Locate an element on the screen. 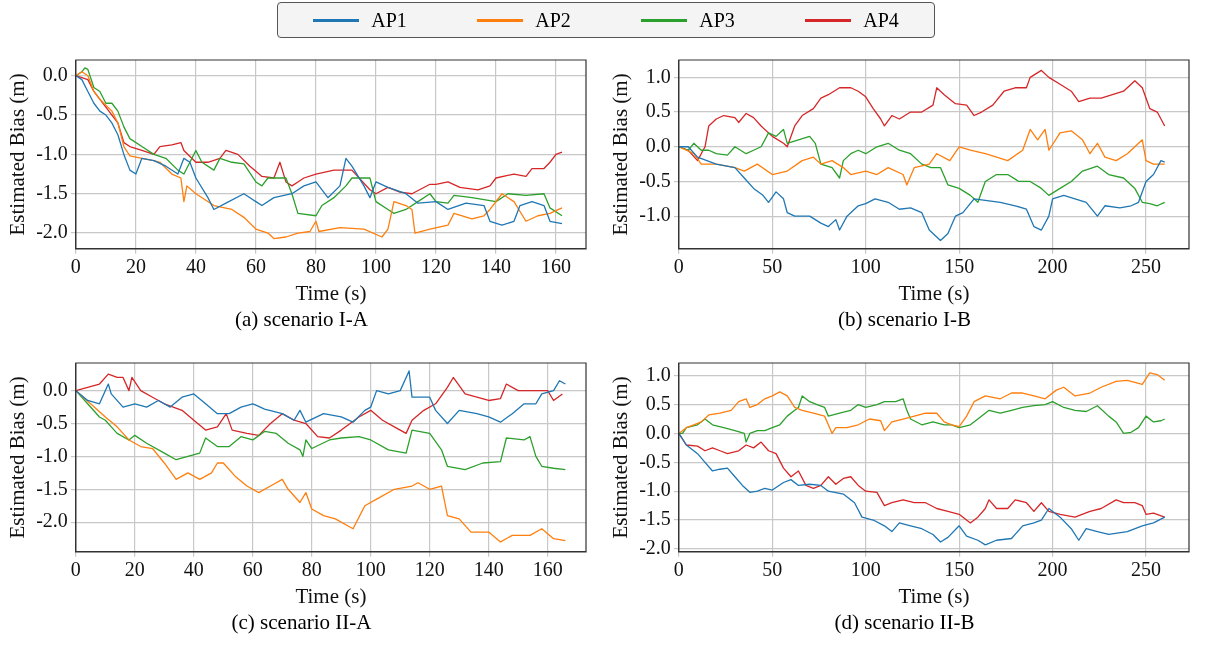 The width and height of the screenshot is (1206, 652). legend-label: AP4 is located at coordinates (881, 20).